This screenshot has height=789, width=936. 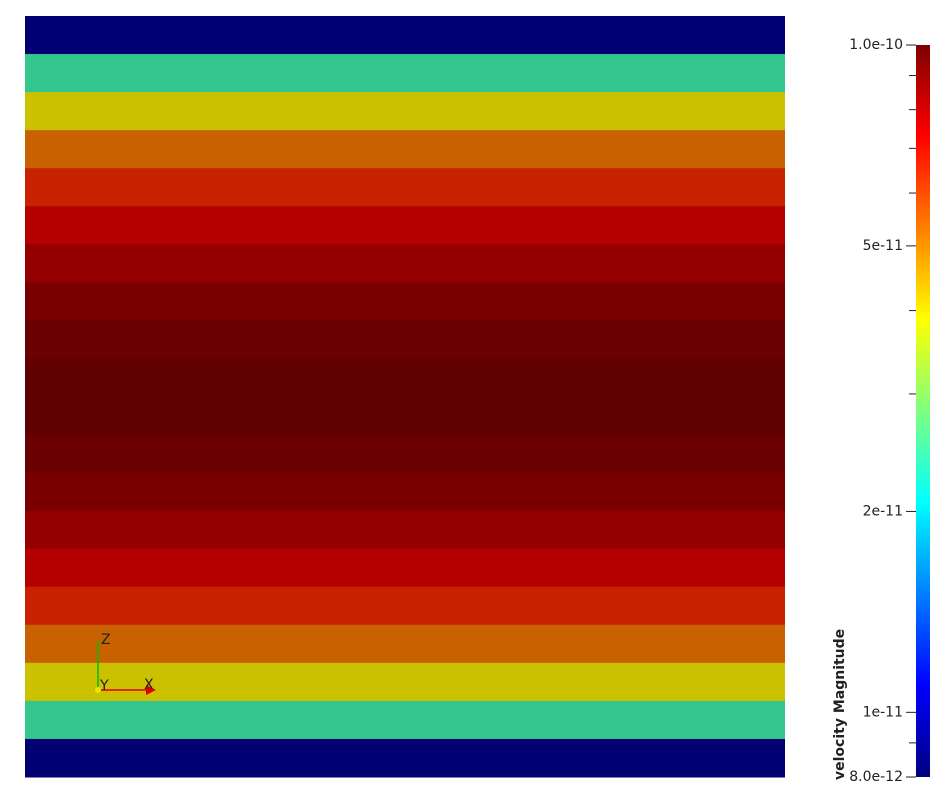 I want to click on x-arrow, so click(x=151, y=690).